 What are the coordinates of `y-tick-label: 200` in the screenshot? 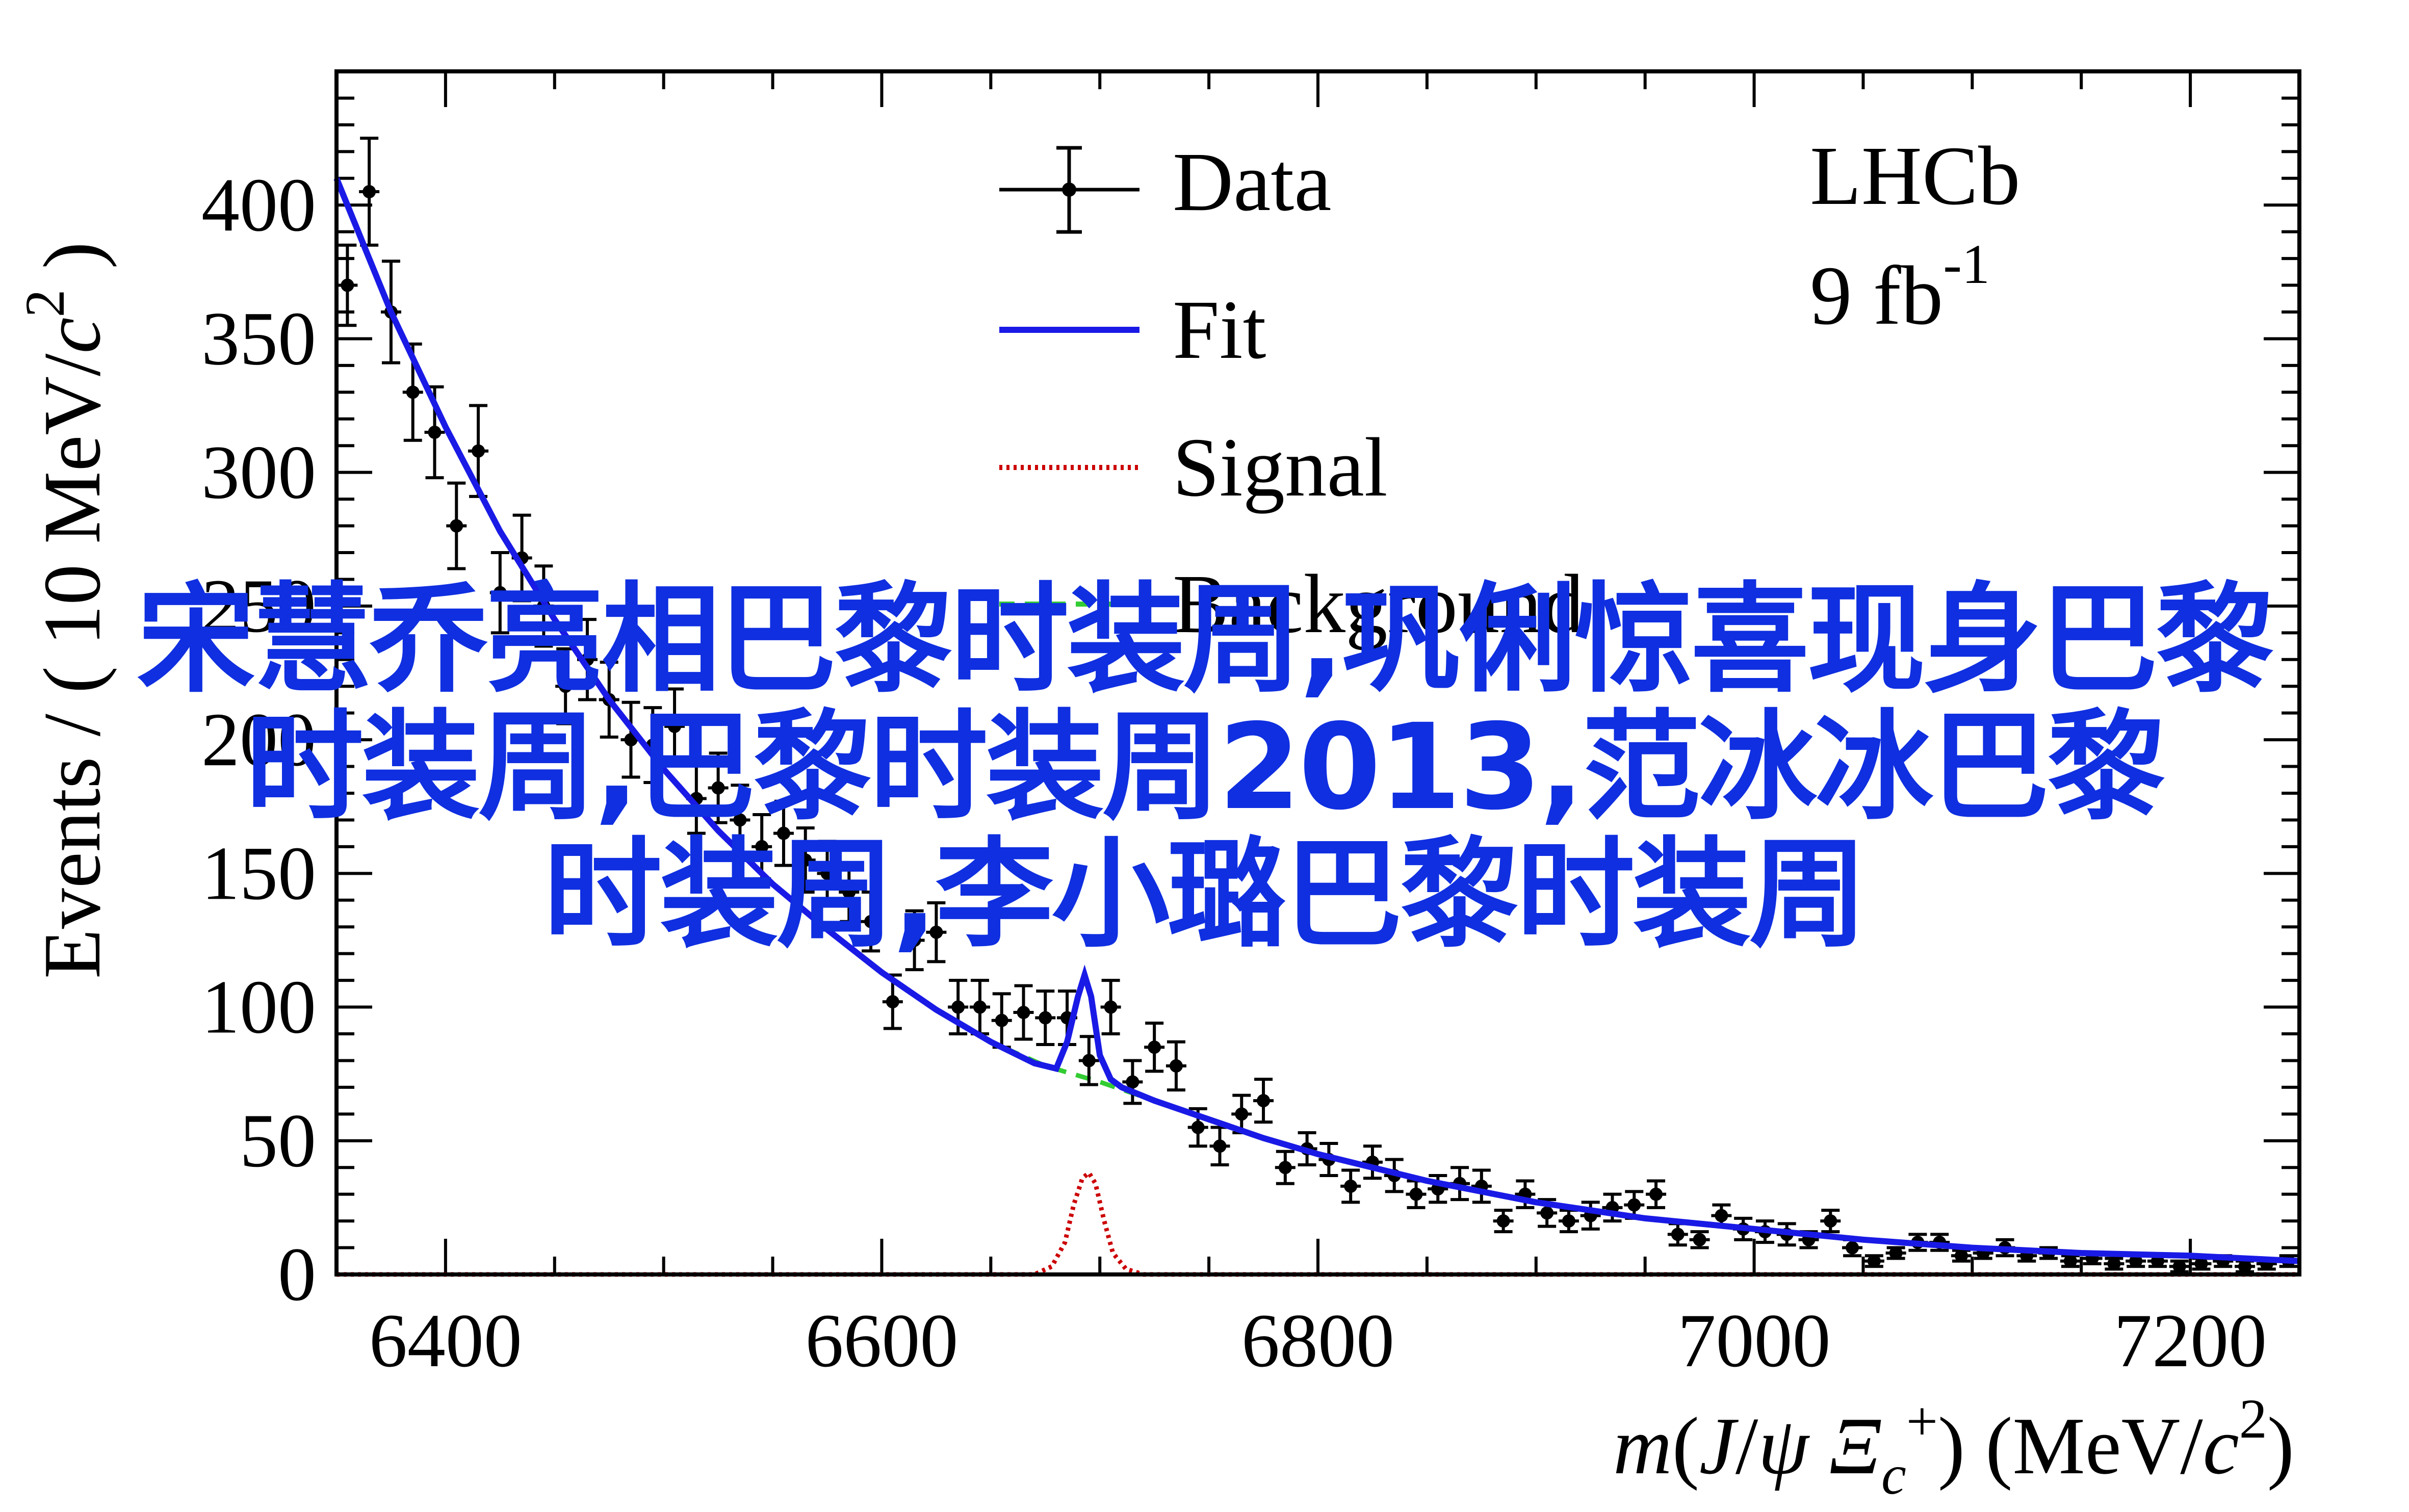 It's located at (259, 739).